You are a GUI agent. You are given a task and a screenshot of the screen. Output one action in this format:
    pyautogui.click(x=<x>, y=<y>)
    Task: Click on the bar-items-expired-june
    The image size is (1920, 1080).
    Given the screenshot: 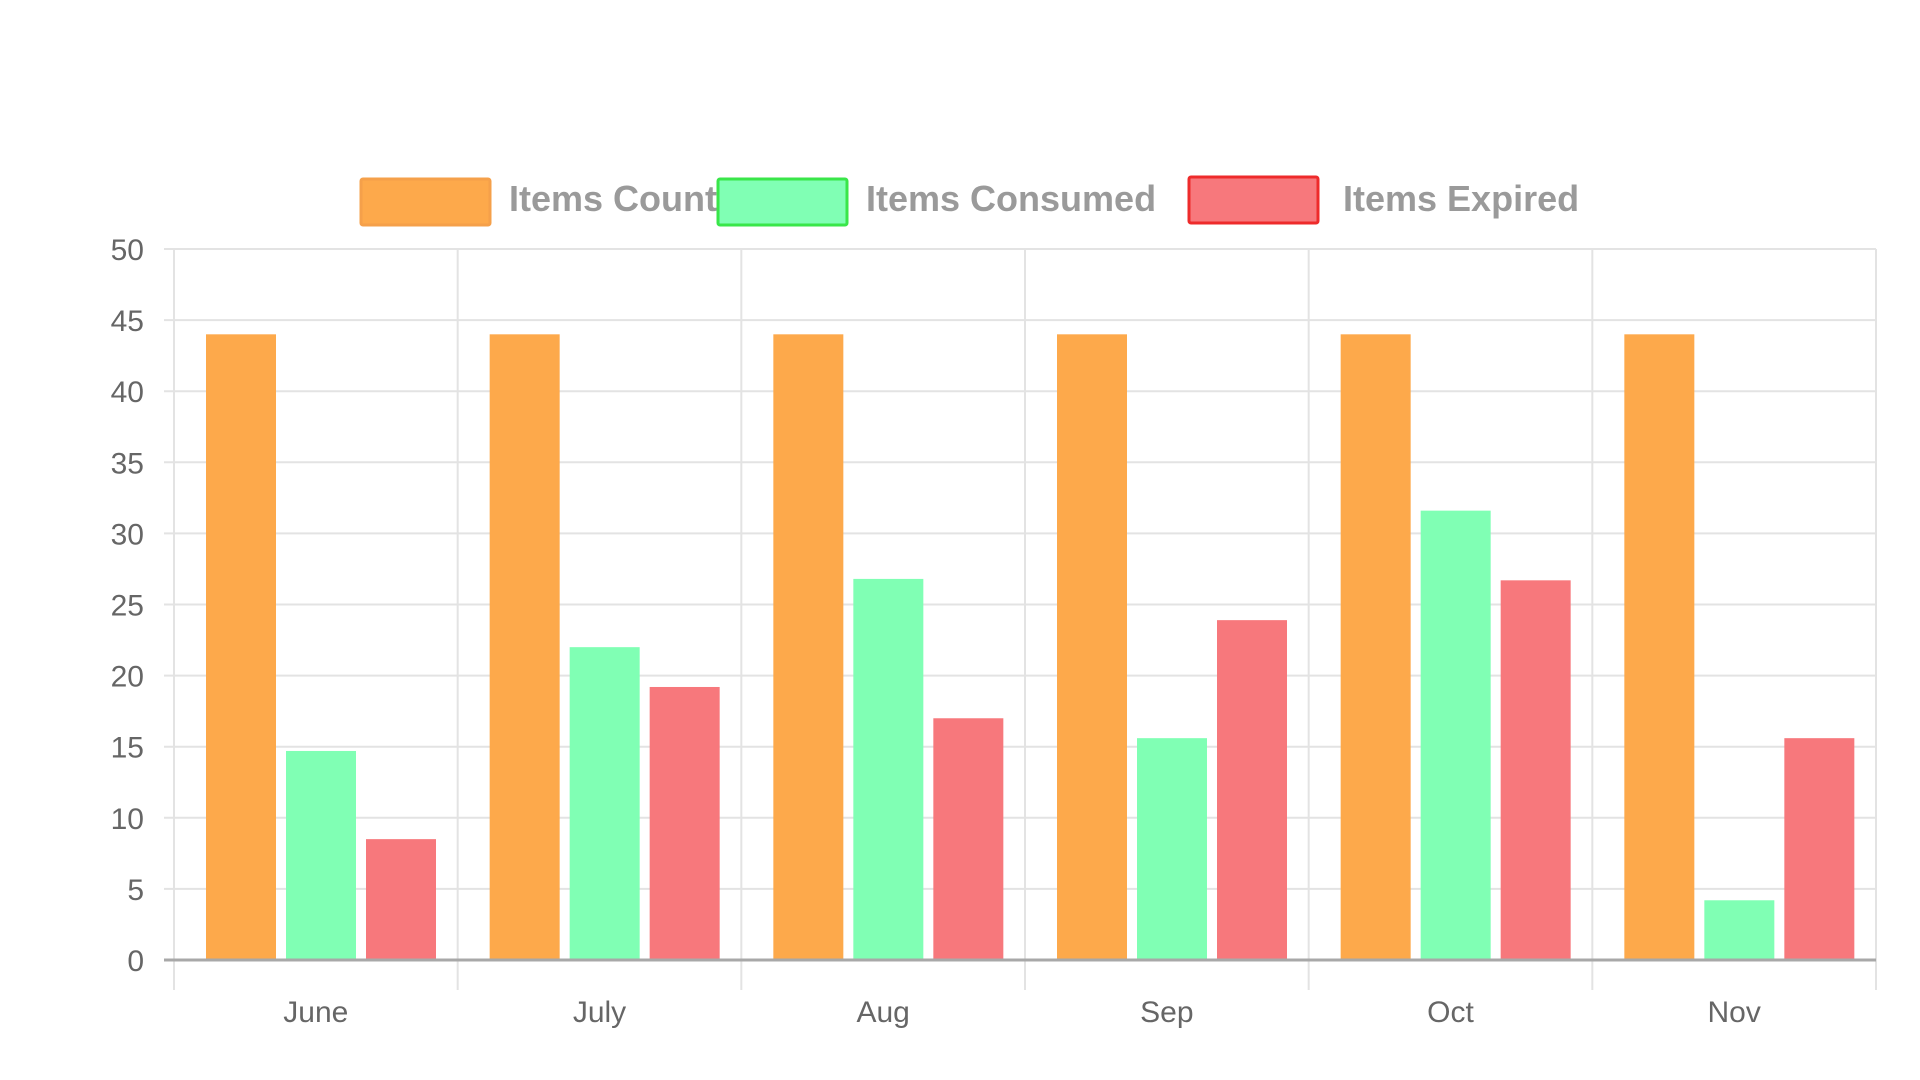 What is the action you would take?
    pyautogui.click(x=401, y=899)
    